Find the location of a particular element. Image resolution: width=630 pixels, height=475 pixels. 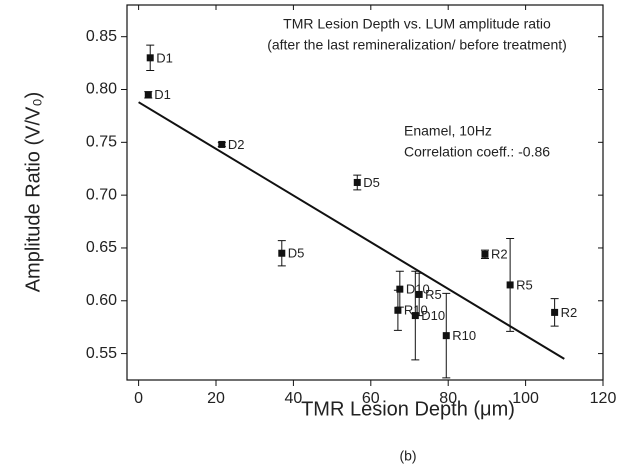

x-axis-label: TMR Lesion Depth (μm) is located at coordinates (408, 409).